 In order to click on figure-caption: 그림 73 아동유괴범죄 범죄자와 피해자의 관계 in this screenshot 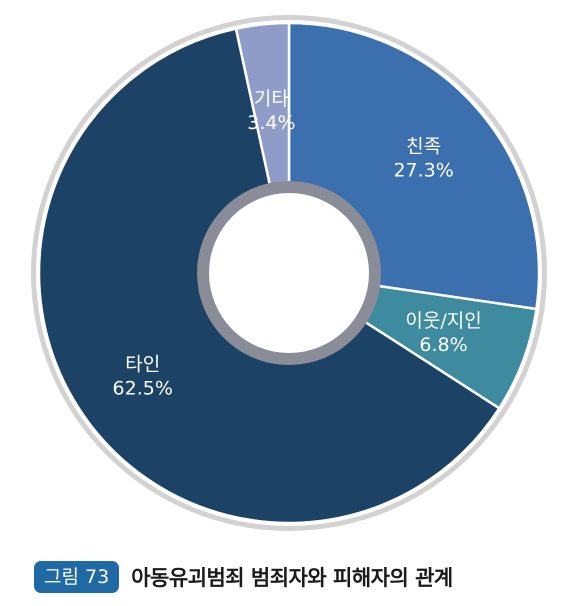, I will do `click(243, 577)`.